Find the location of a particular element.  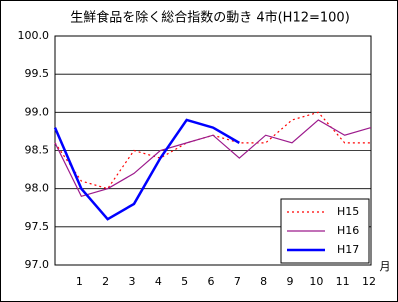

y-tick-label: 97.5 is located at coordinates (37, 226).